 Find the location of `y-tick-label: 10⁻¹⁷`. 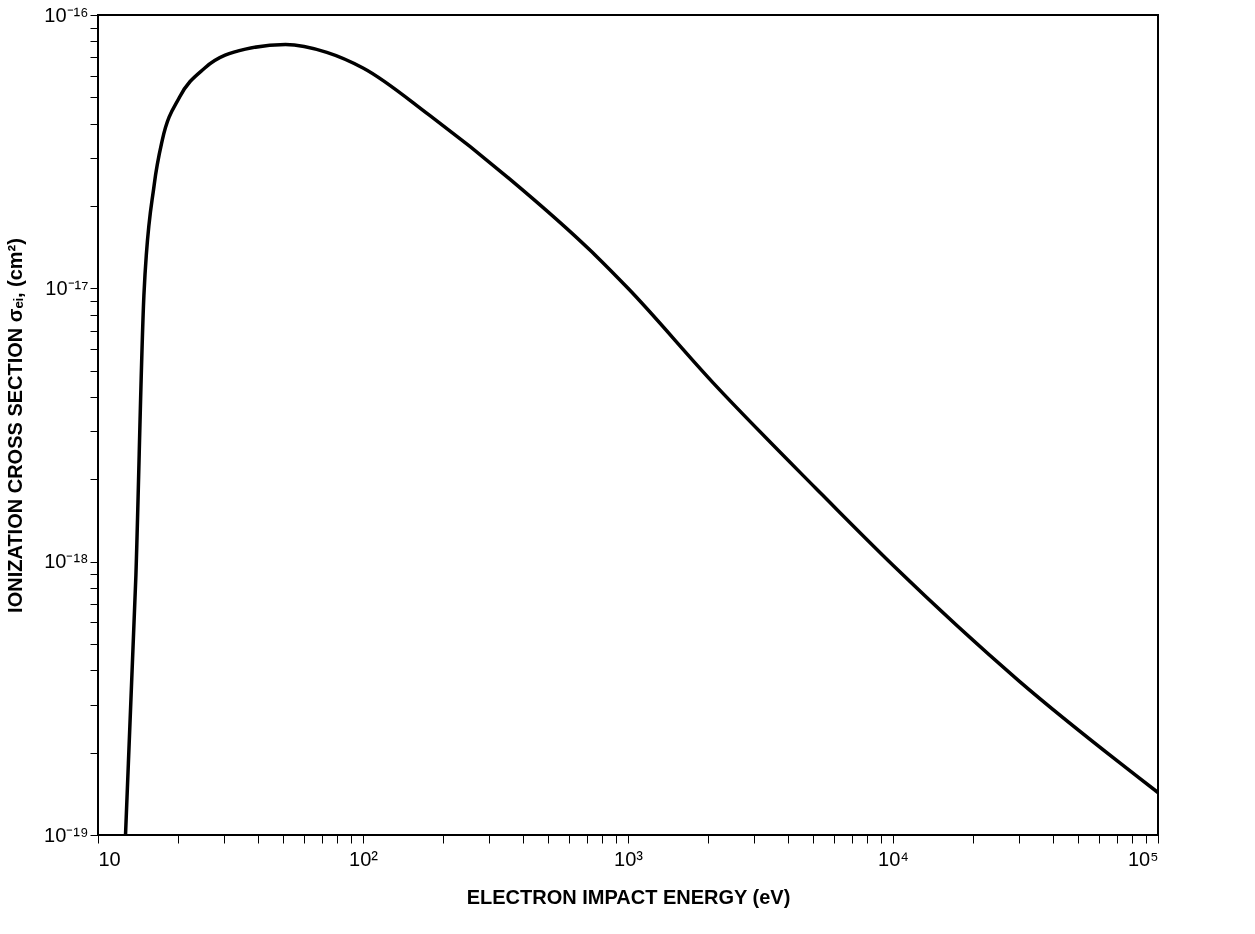

y-tick-label: 10⁻¹⁷ is located at coordinates (67, 287).